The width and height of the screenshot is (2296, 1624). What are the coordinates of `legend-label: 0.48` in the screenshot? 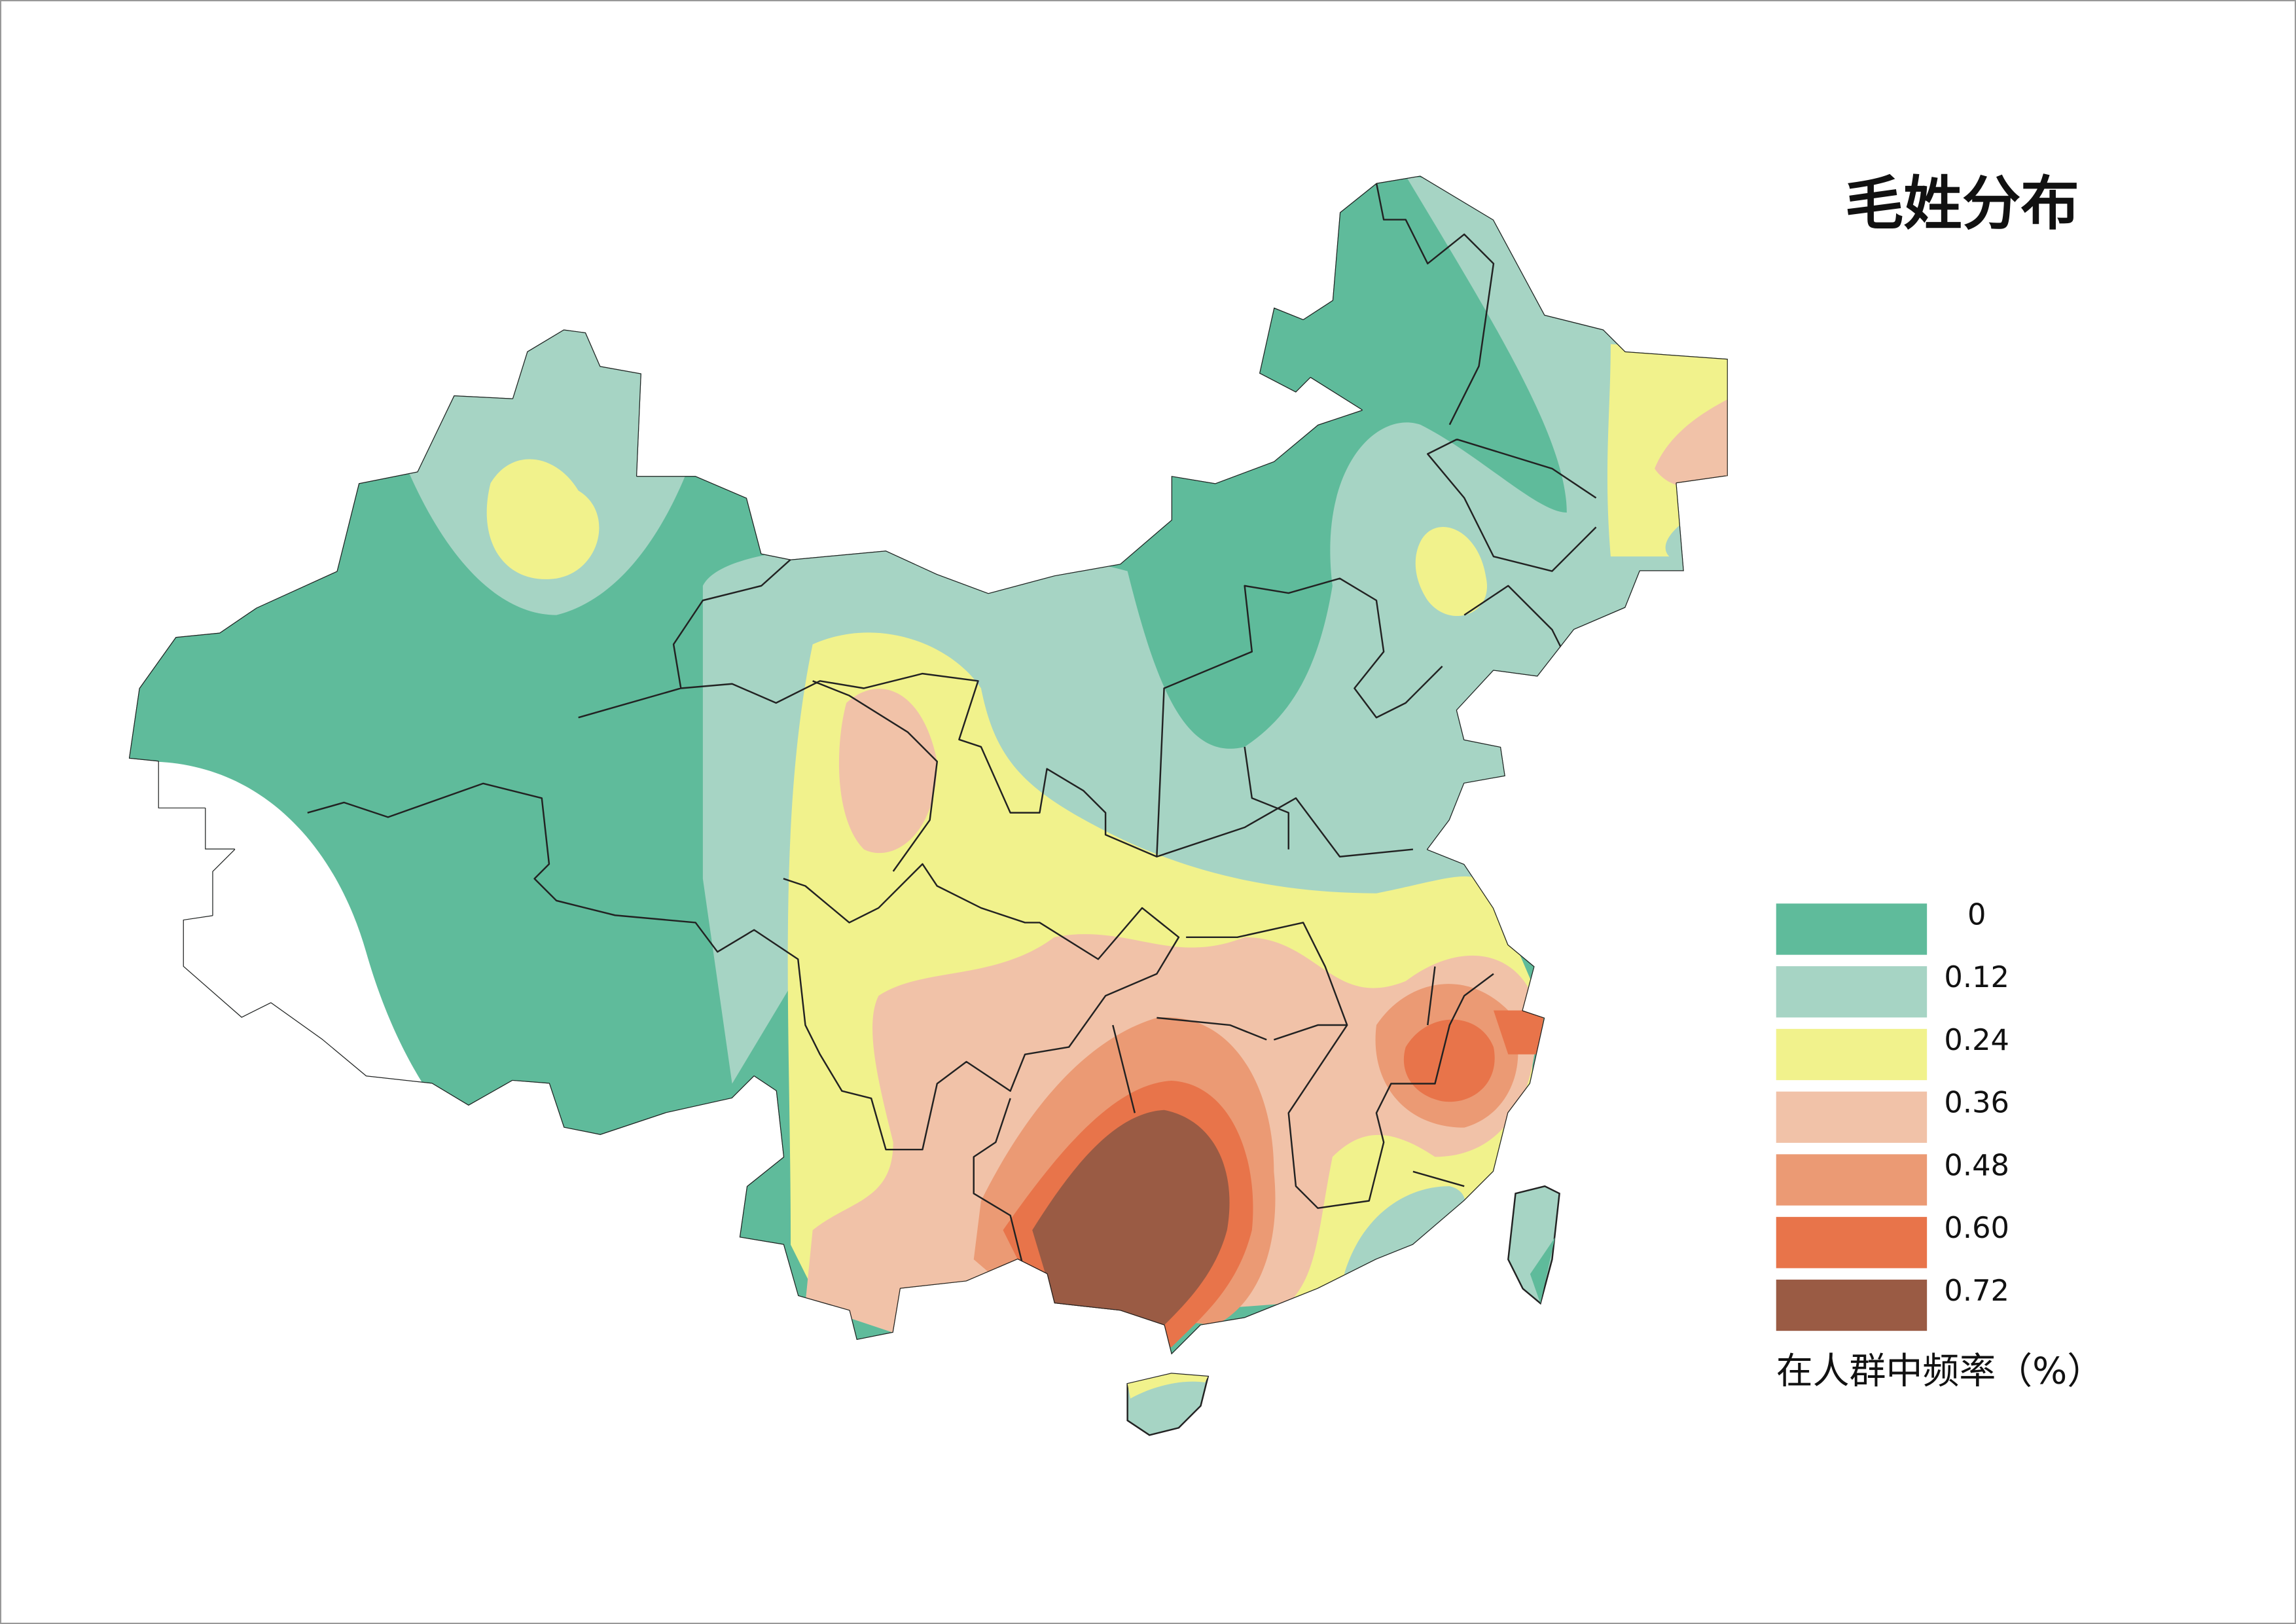 It's located at (1976, 1164).